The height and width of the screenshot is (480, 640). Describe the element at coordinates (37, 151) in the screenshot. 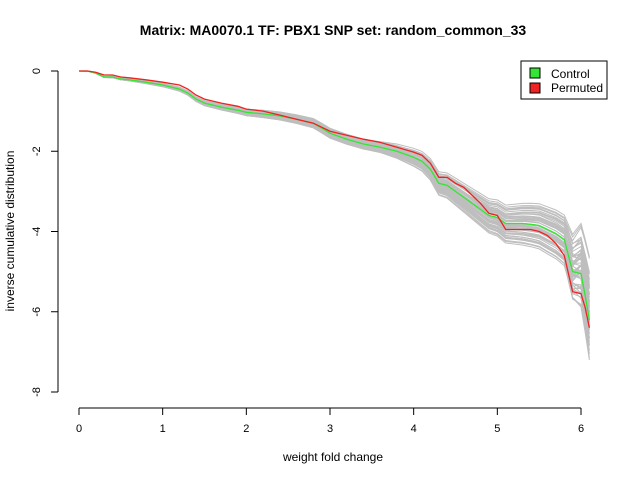

I see `y-tick-label: -2` at that location.